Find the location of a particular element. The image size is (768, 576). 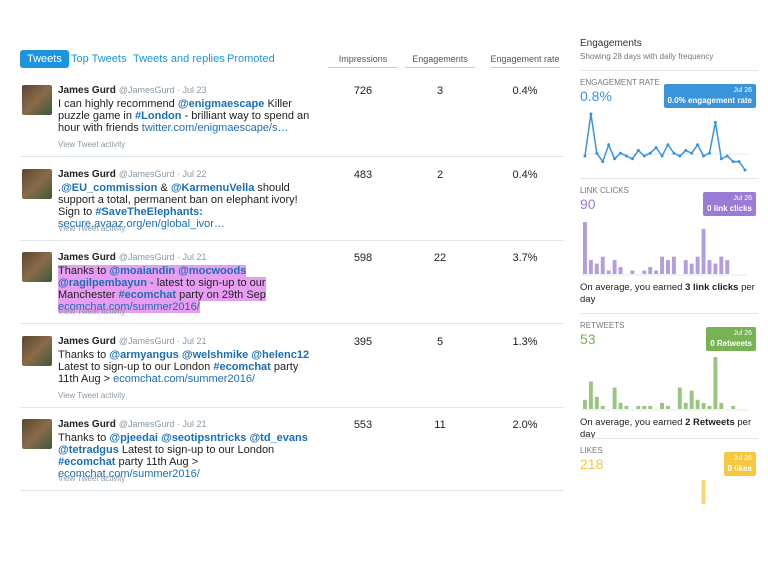

column-header: Engagement rate is located at coordinates (525, 61).